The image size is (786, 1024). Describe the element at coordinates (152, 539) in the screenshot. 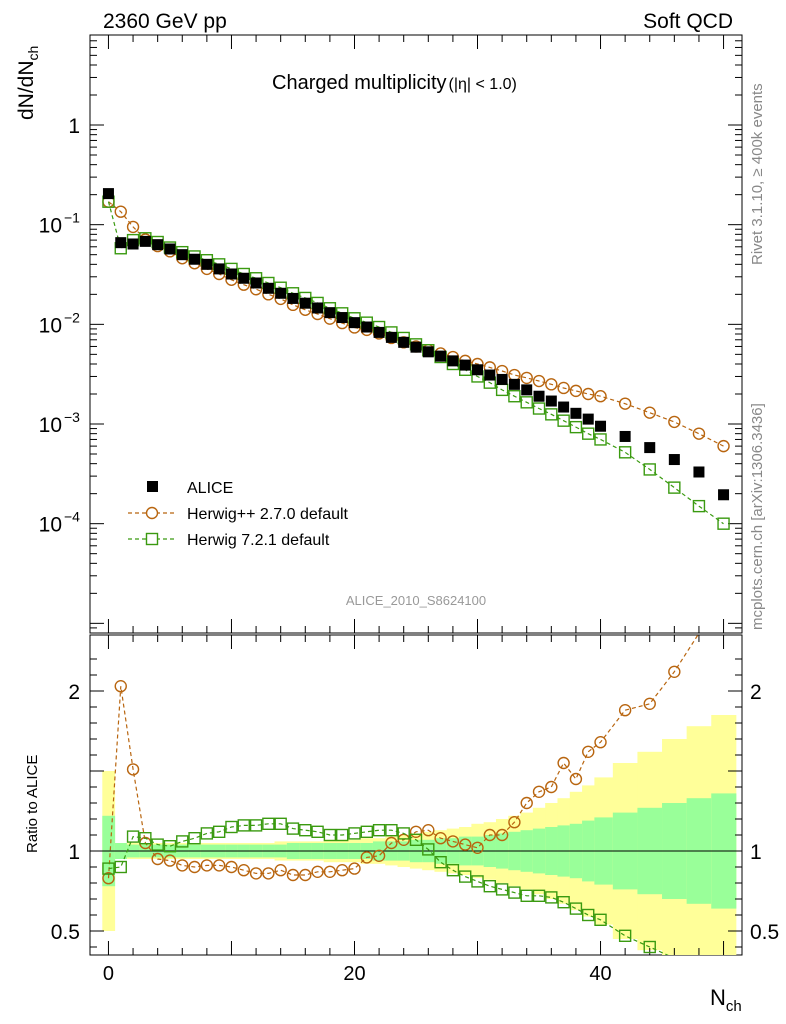

I see `legend-herwig7-marker` at that location.